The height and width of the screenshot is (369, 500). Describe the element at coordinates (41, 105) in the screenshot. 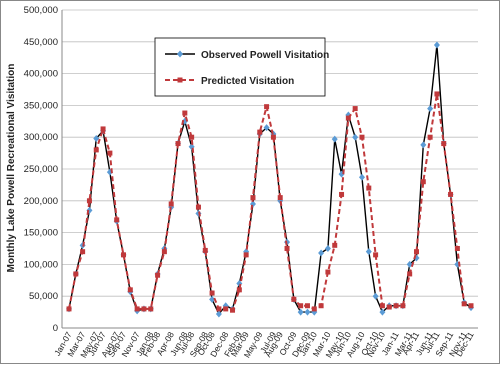

I see `y-tick-label: 350,000` at that location.